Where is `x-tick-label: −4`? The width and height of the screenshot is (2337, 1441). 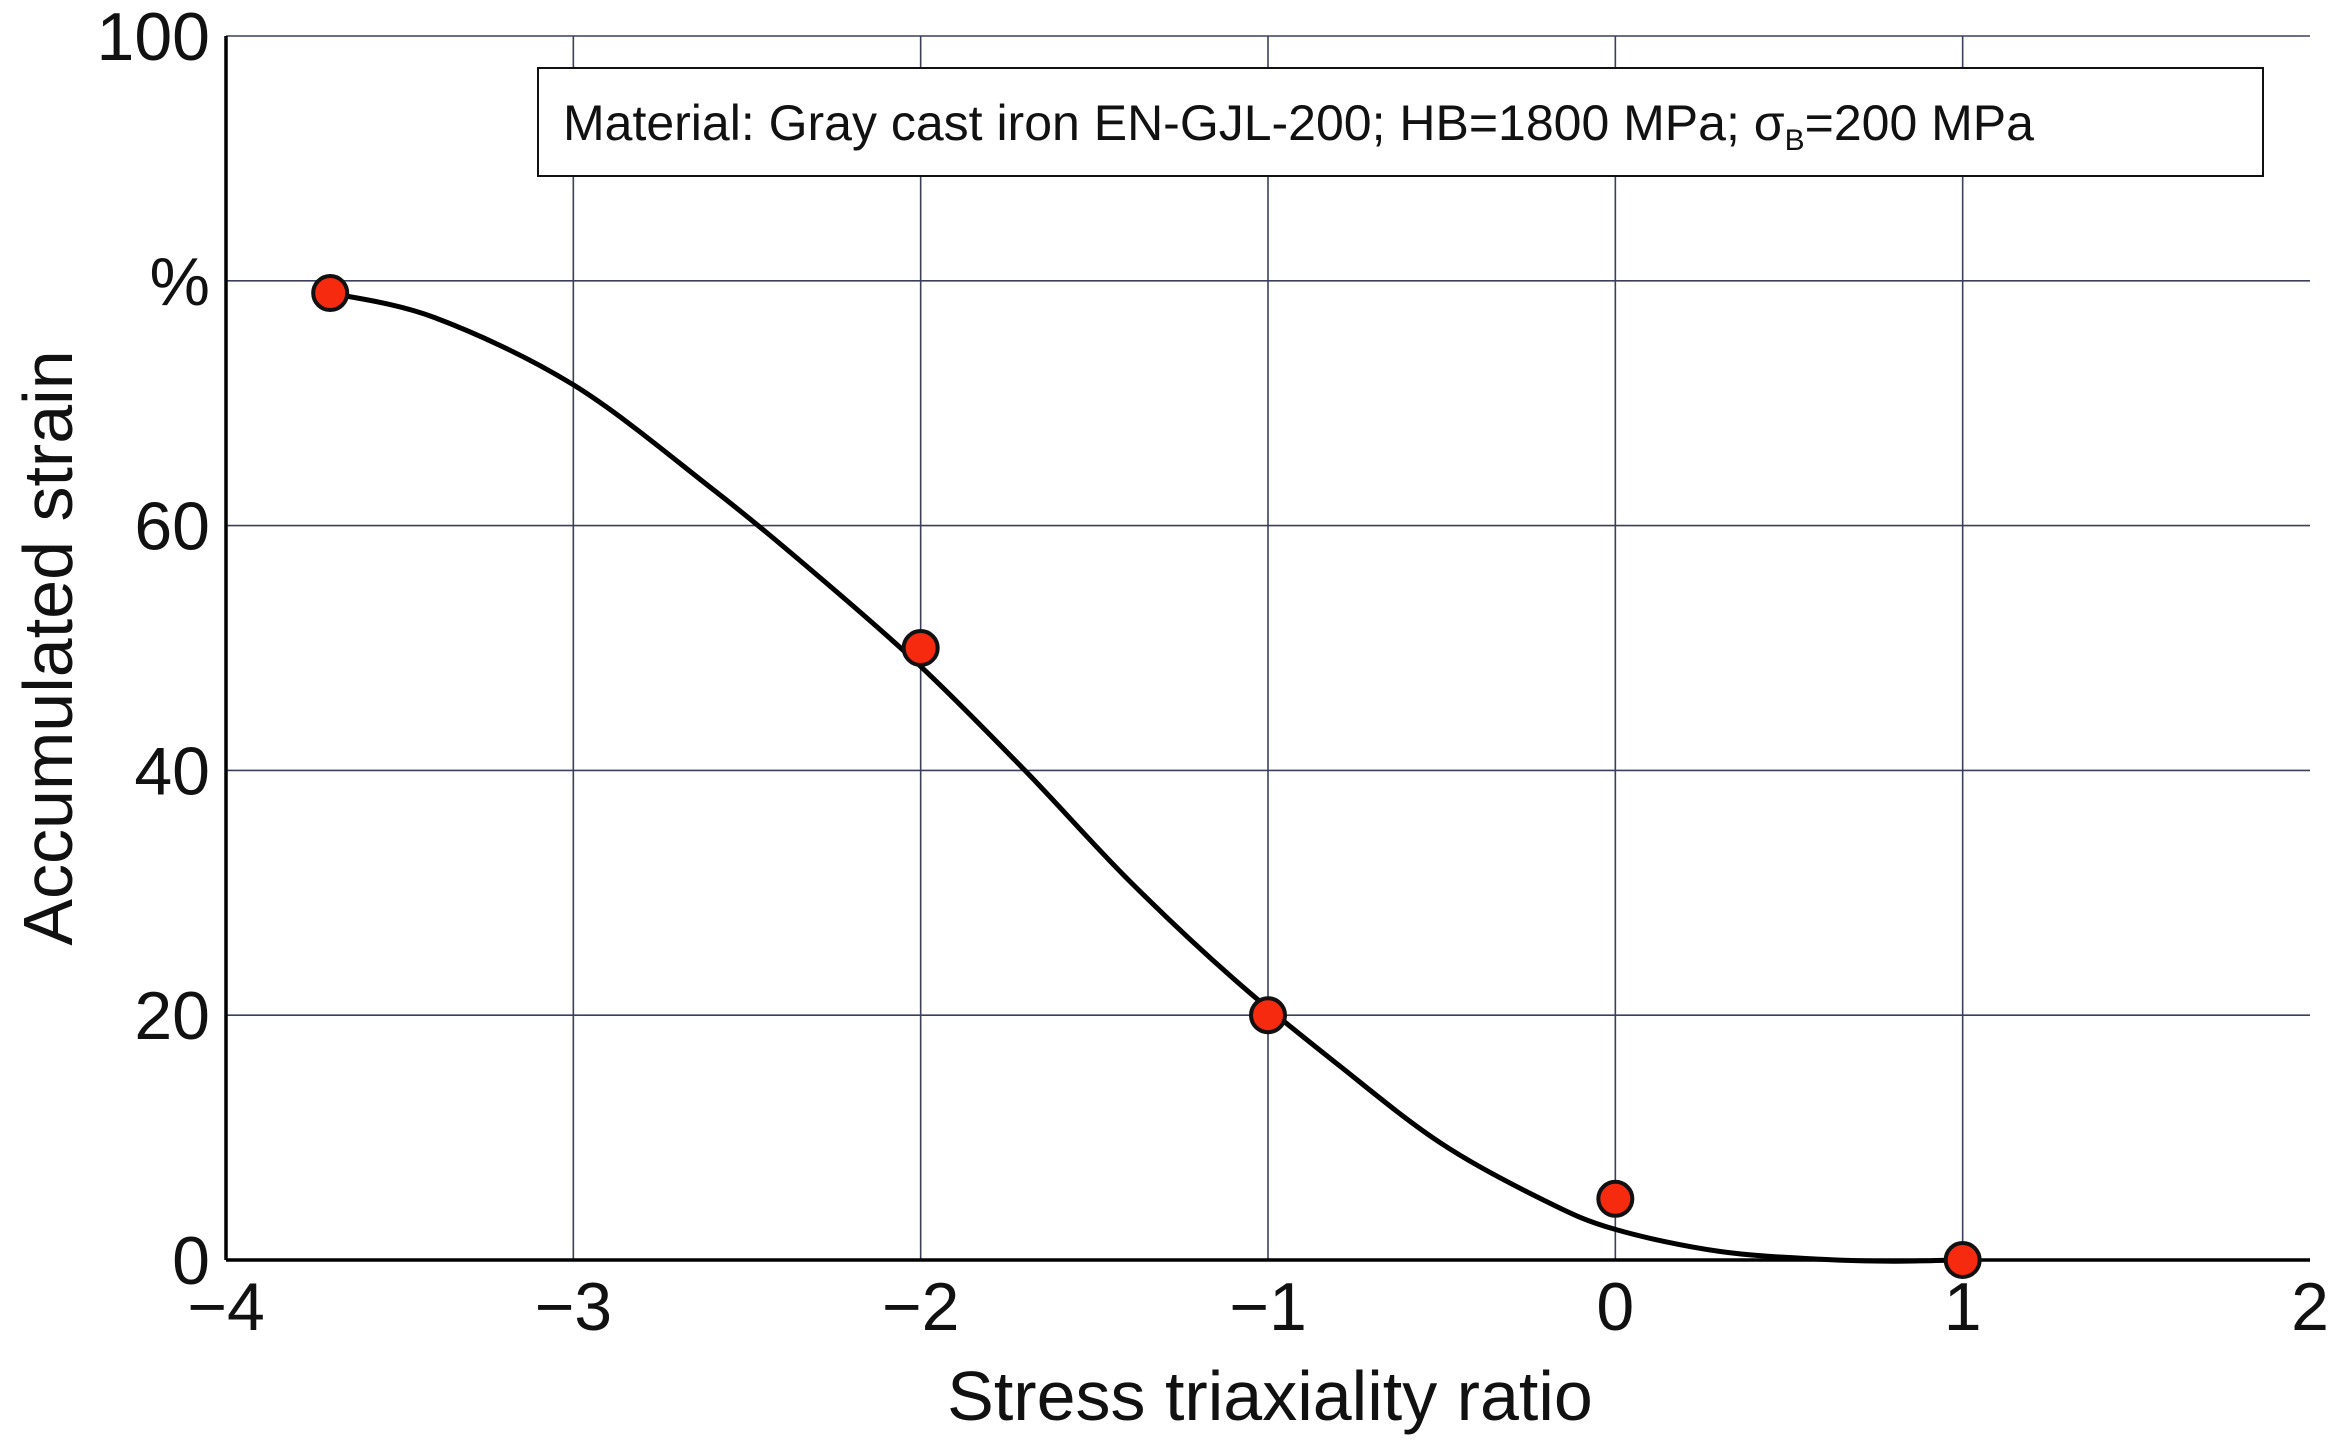 x-tick-label: −4 is located at coordinates (226, 1307).